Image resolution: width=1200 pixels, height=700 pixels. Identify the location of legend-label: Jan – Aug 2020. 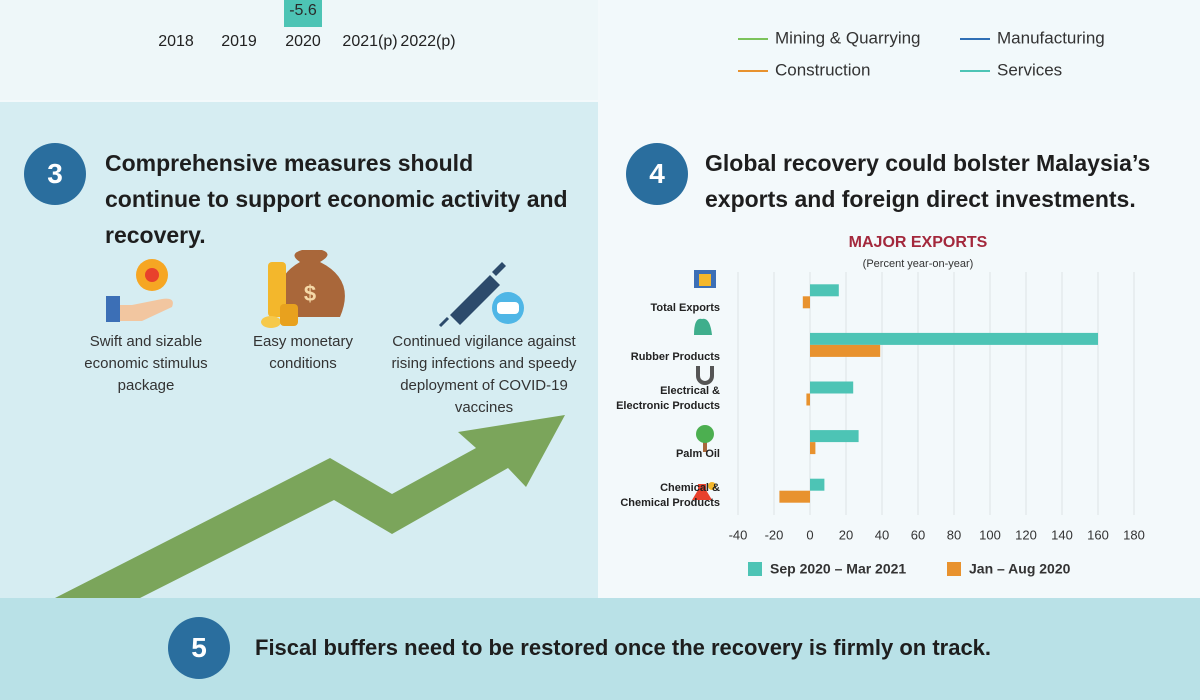
(1020, 569).